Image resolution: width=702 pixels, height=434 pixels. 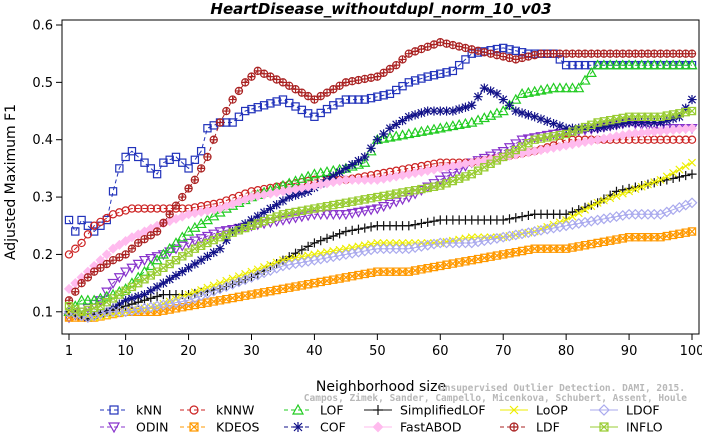 What do you see at coordinates (644, 427) in the screenshot?
I see `legend-label: INFLO` at bounding box center [644, 427].